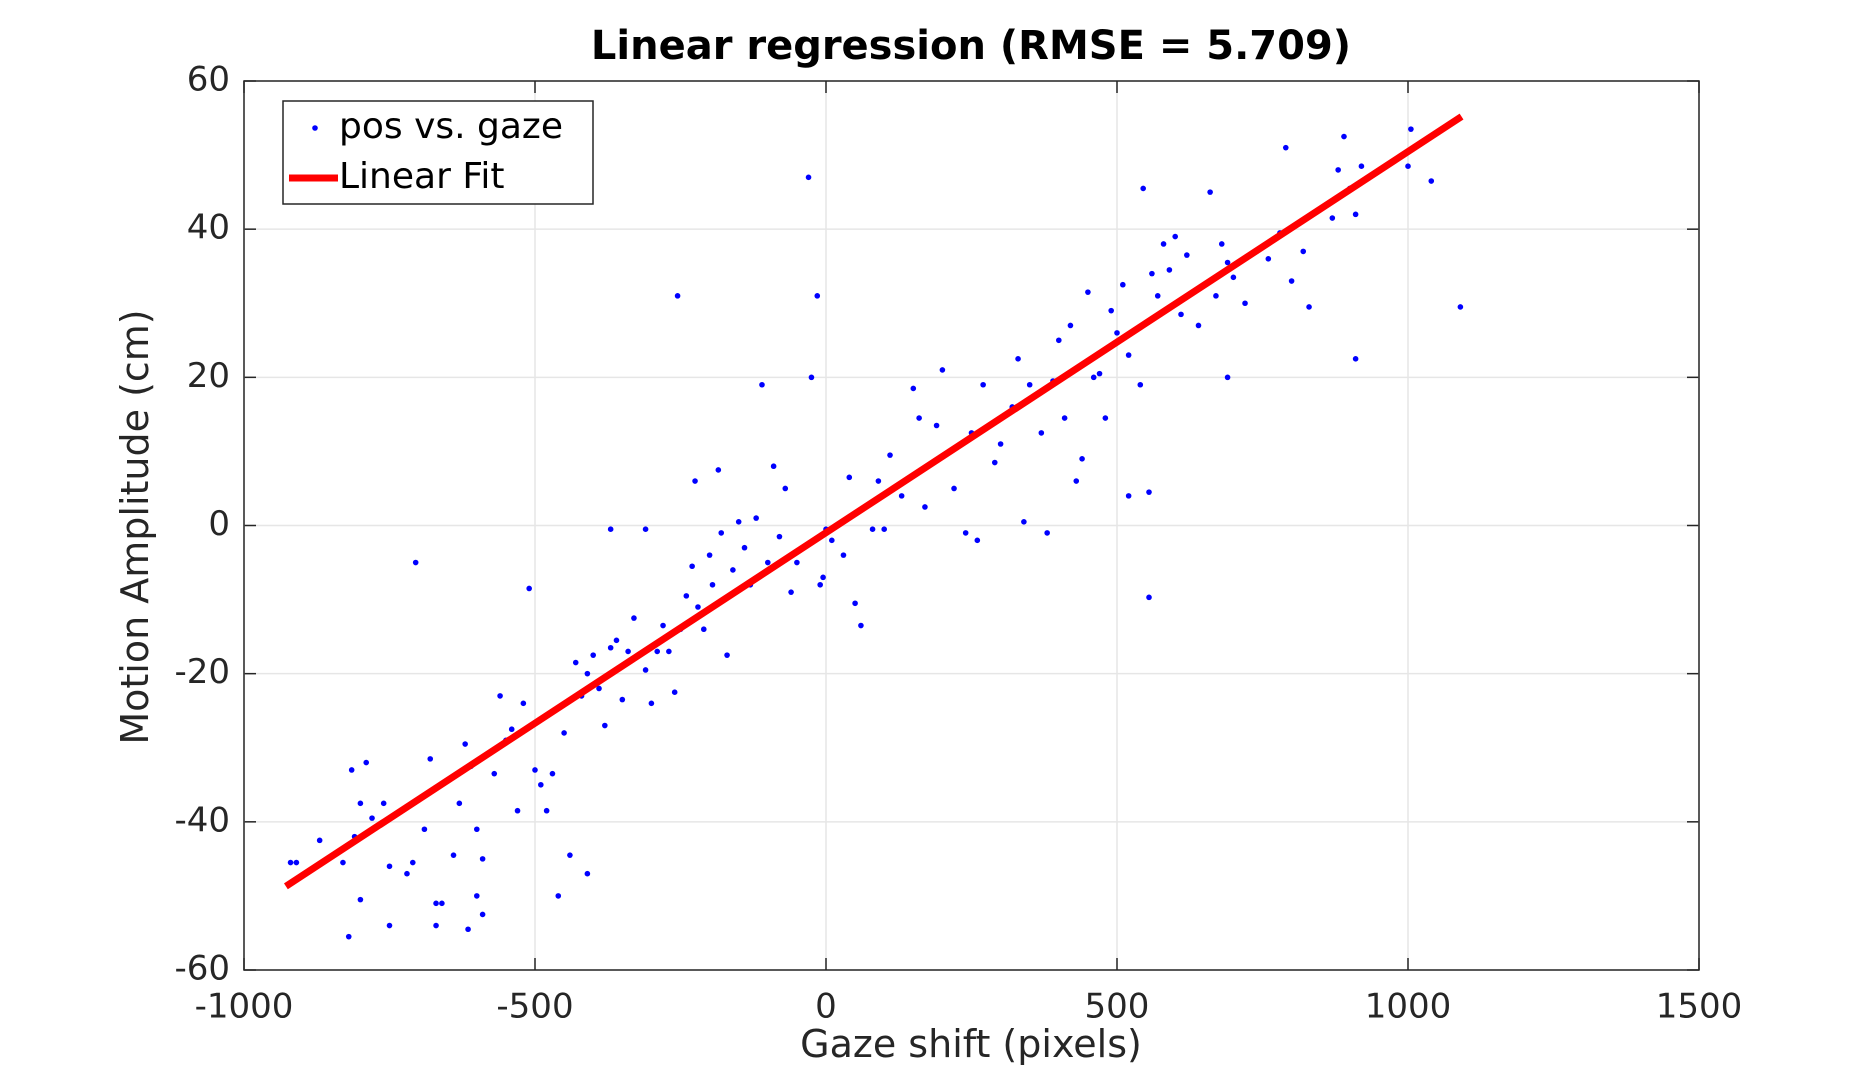 The width and height of the screenshot is (1855, 1078). I want to click on chart-title: Linear regression (RMSE = 5.709), so click(971, 46).